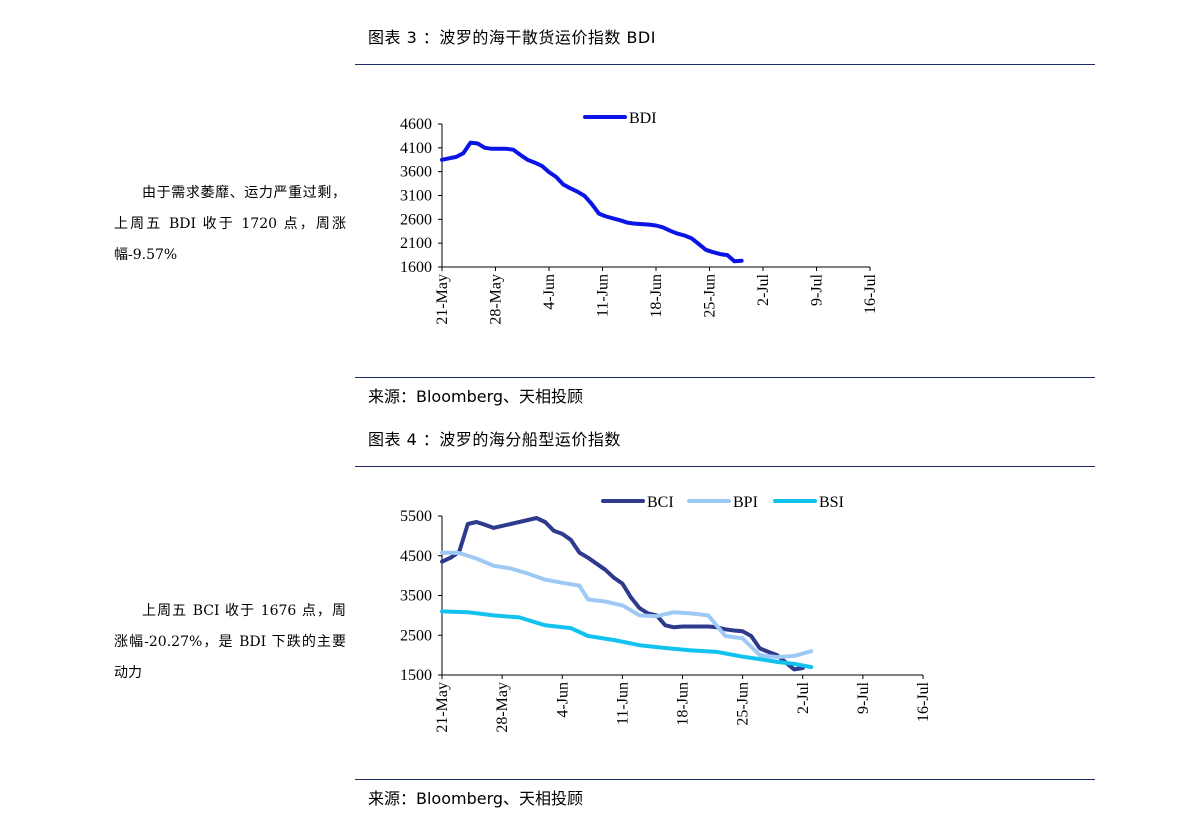  I want to click on legend-label-bci: BCI, so click(660, 502).